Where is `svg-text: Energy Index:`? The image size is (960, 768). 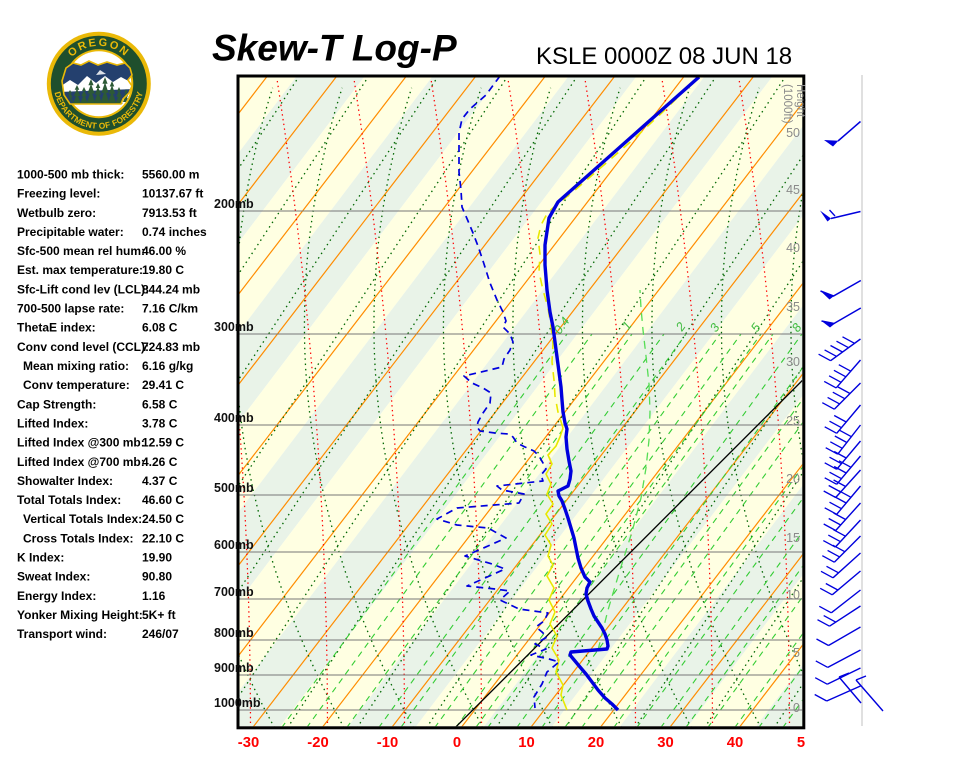 svg-text: Energy Index: is located at coordinates (56, 596).